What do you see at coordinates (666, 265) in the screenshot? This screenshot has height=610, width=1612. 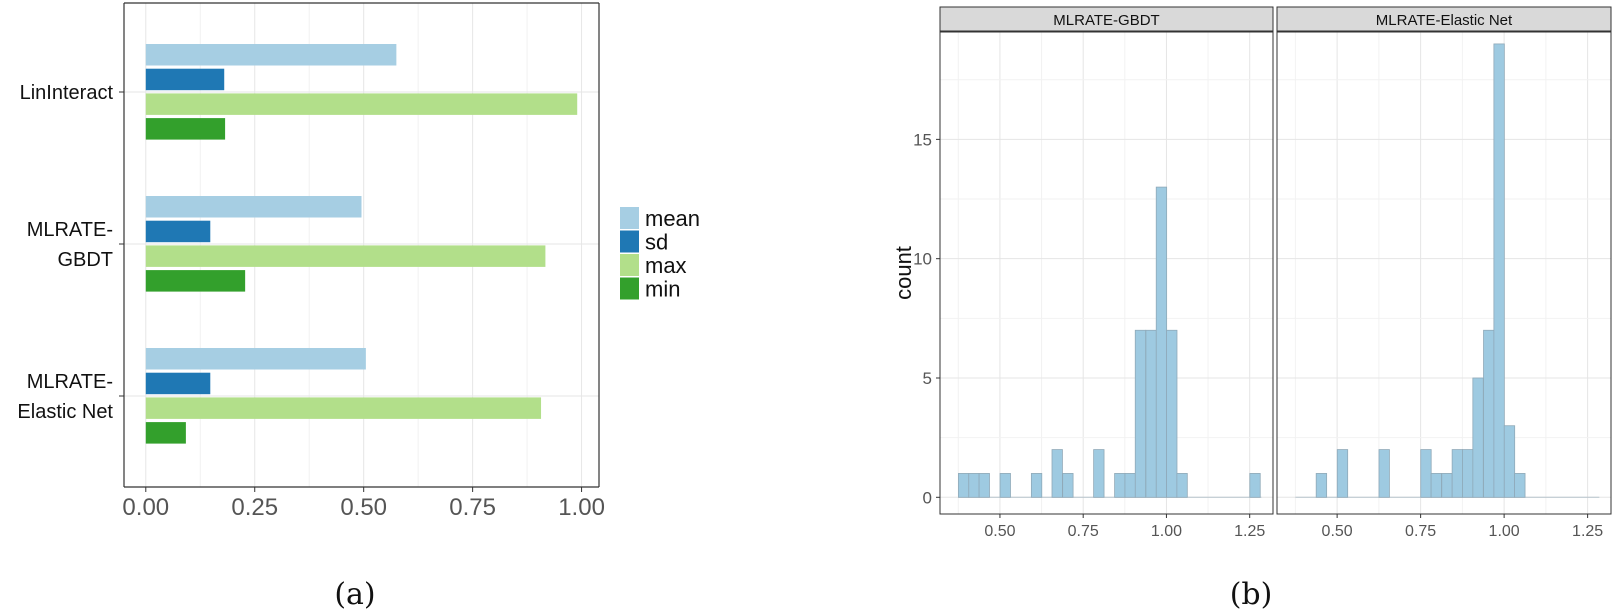 I see `legend-label-max: max` at bounding box center [666, 265].